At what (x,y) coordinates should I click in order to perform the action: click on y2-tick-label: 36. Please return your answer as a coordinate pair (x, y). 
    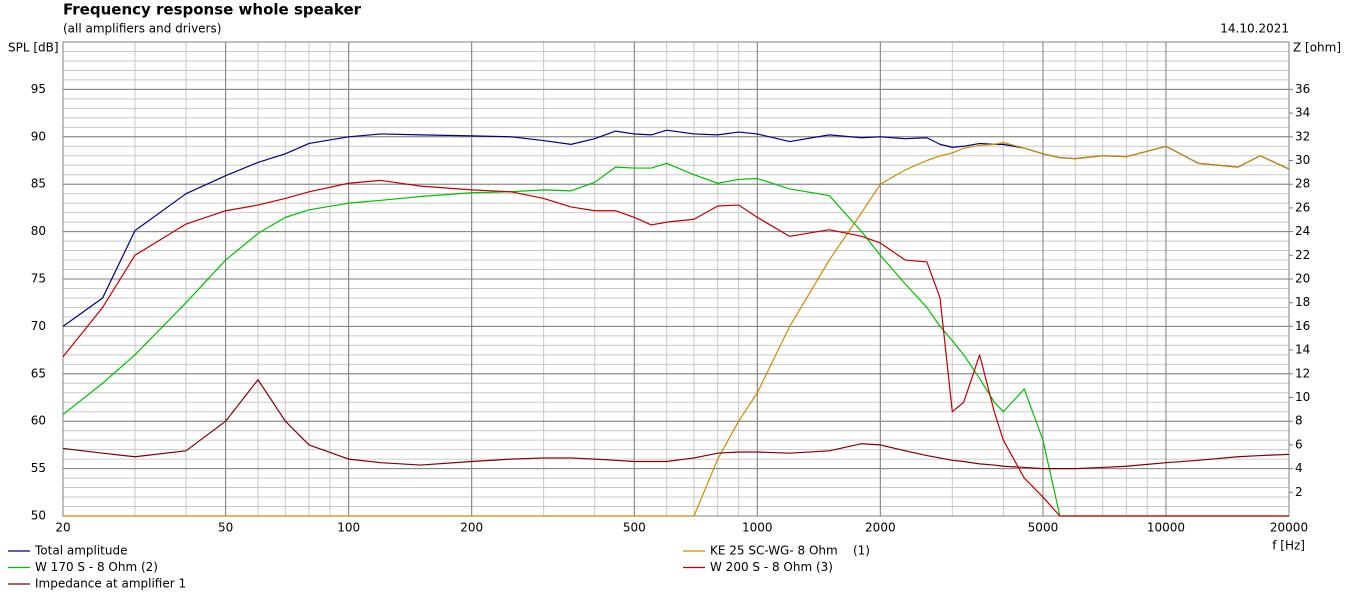
    Looking at the image, I should click on (1302, 89).